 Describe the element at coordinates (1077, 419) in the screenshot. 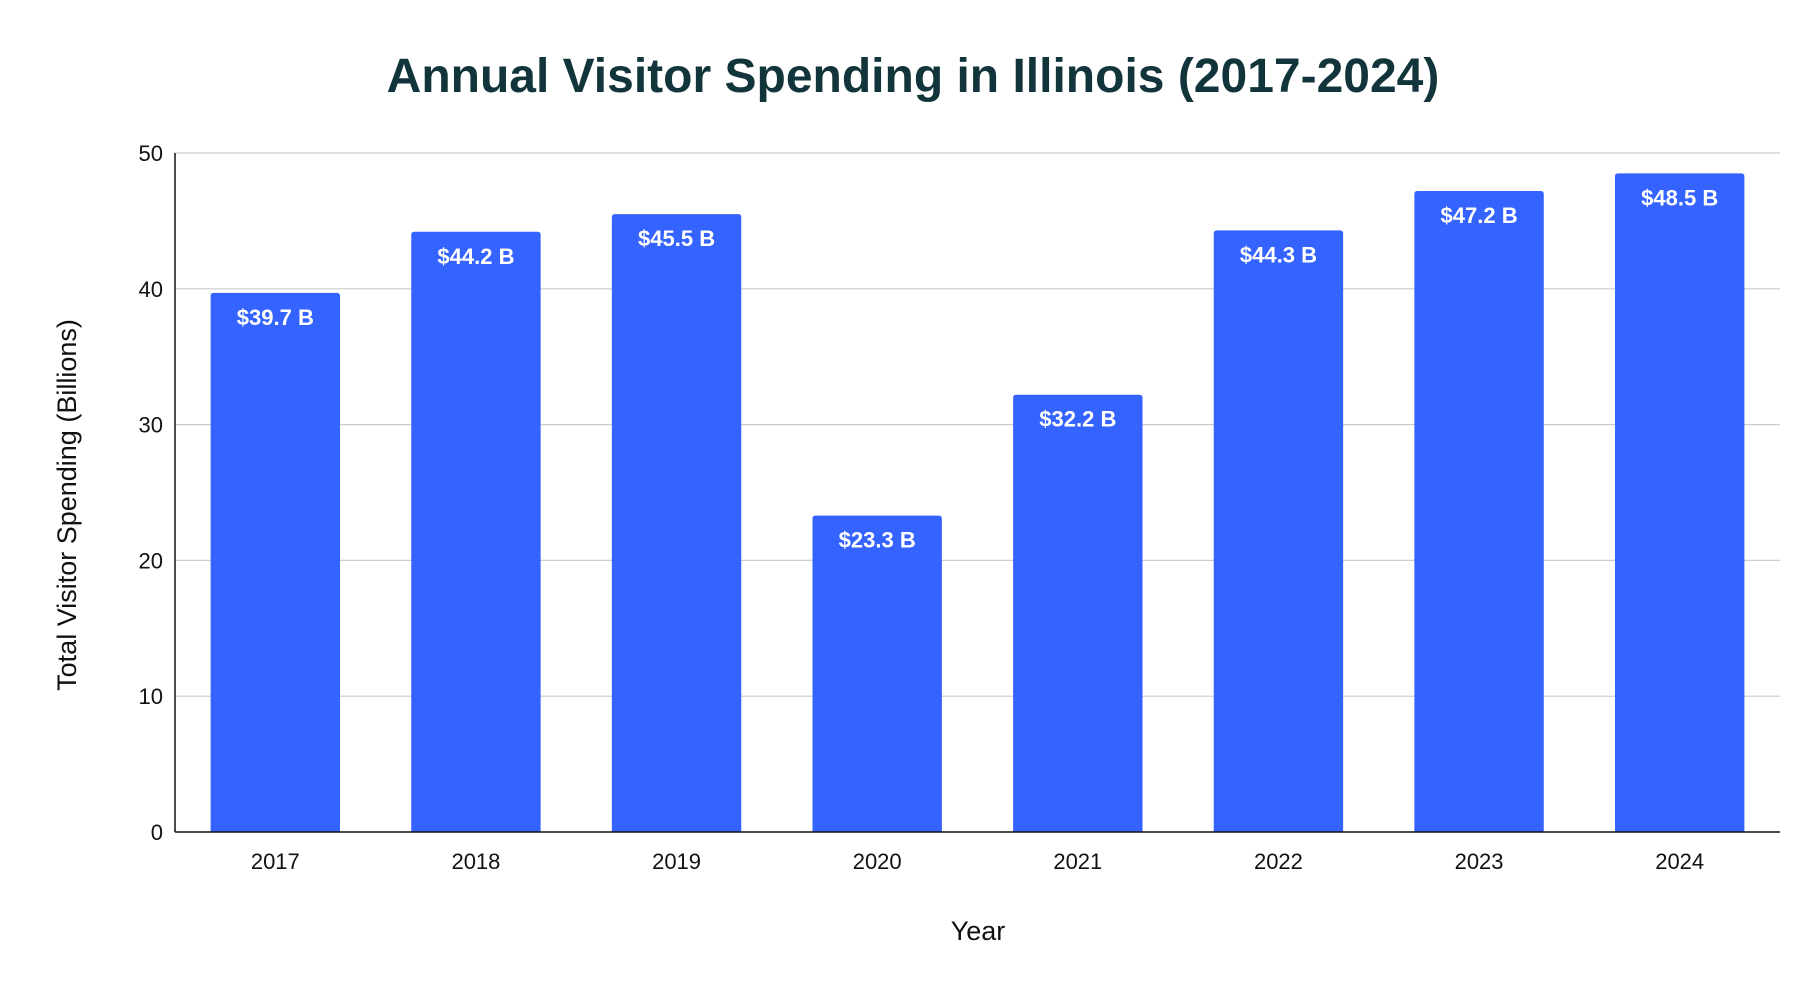

I see `data-label-2021: $32.2 B` at that location.